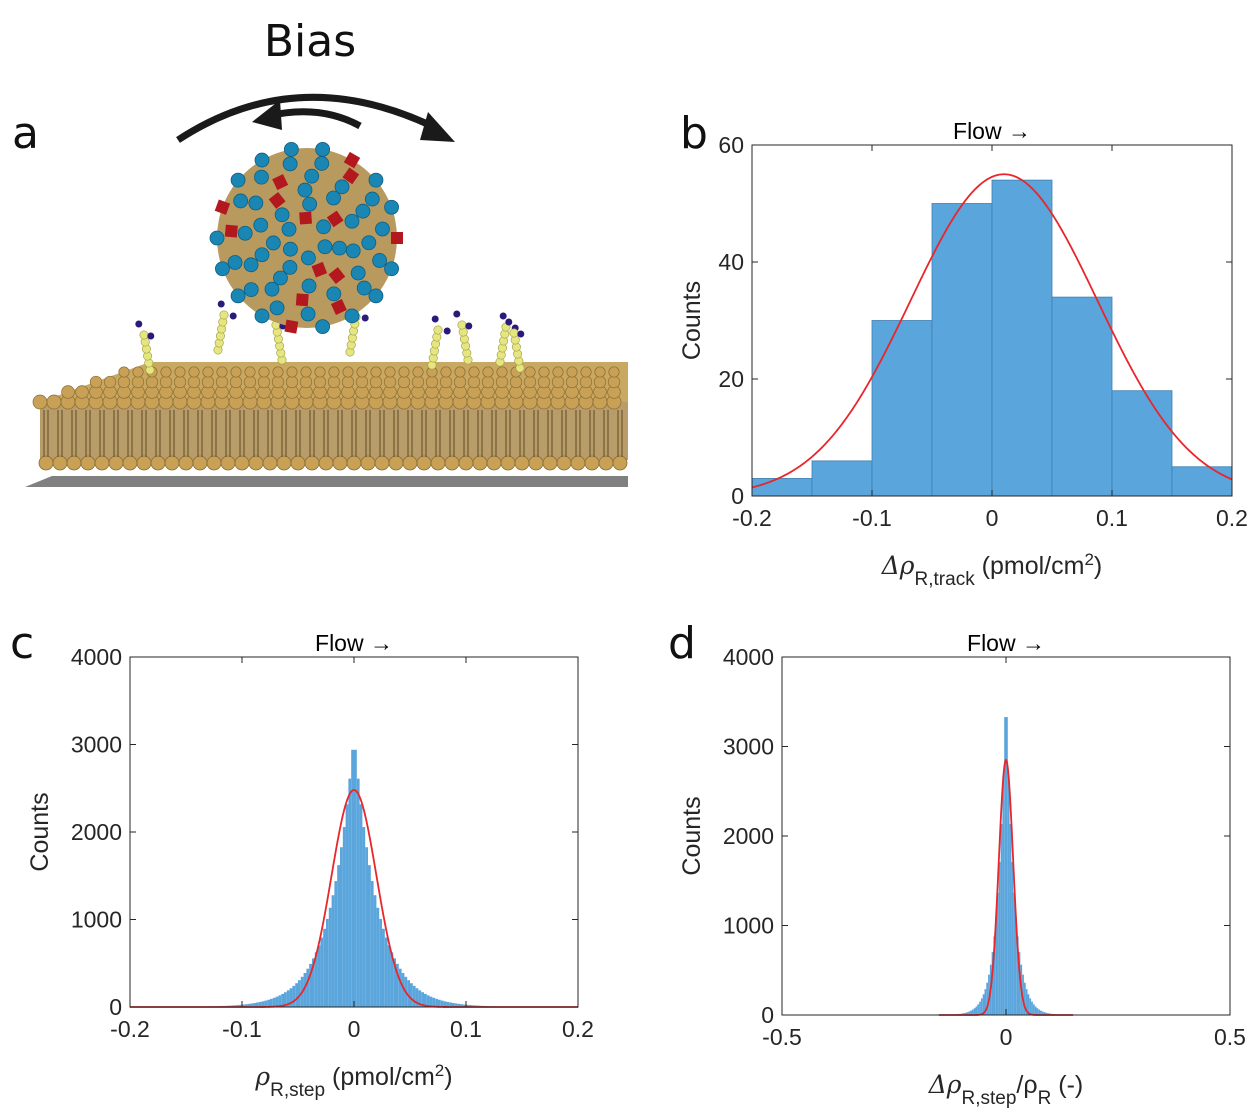 The image size is (1253, 1112). I want to click on y-tick-label: 1000, so click(748, 926).